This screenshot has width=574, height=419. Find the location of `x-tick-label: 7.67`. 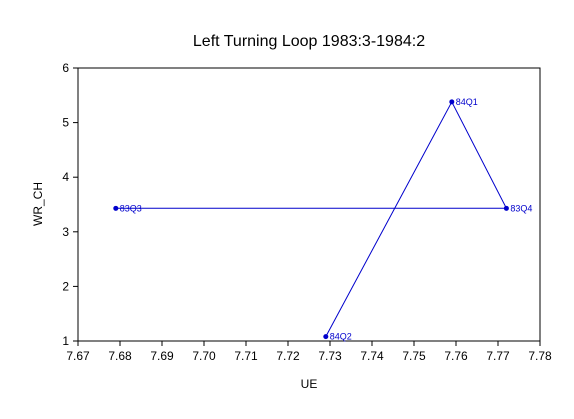

x-tick-label: 7.67 is located at coordinates (78, 356).